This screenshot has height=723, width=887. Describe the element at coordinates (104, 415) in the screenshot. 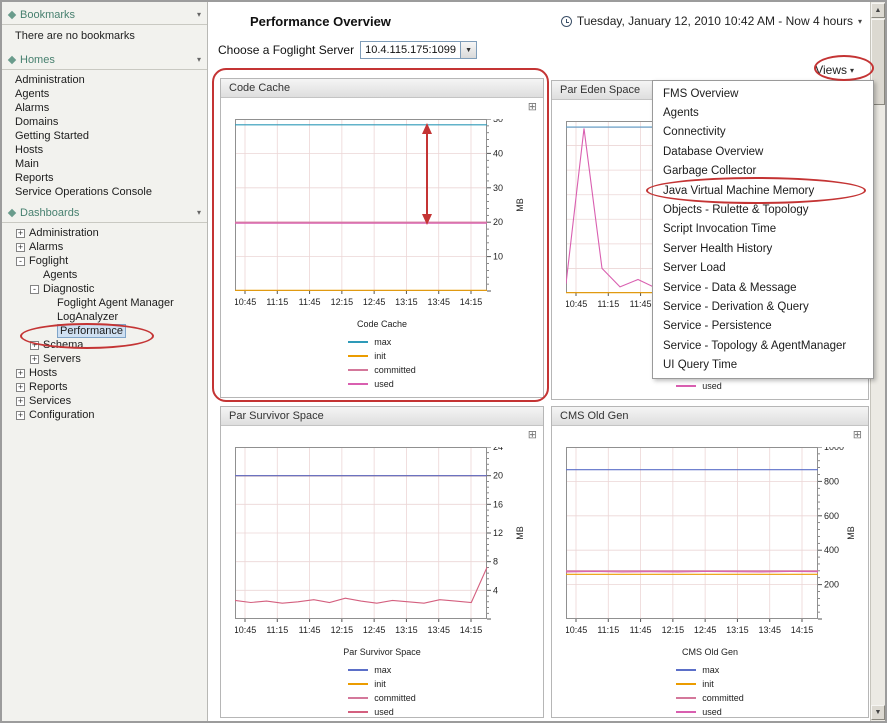

I see `tree-item-configuration: + Configuration` at that location.